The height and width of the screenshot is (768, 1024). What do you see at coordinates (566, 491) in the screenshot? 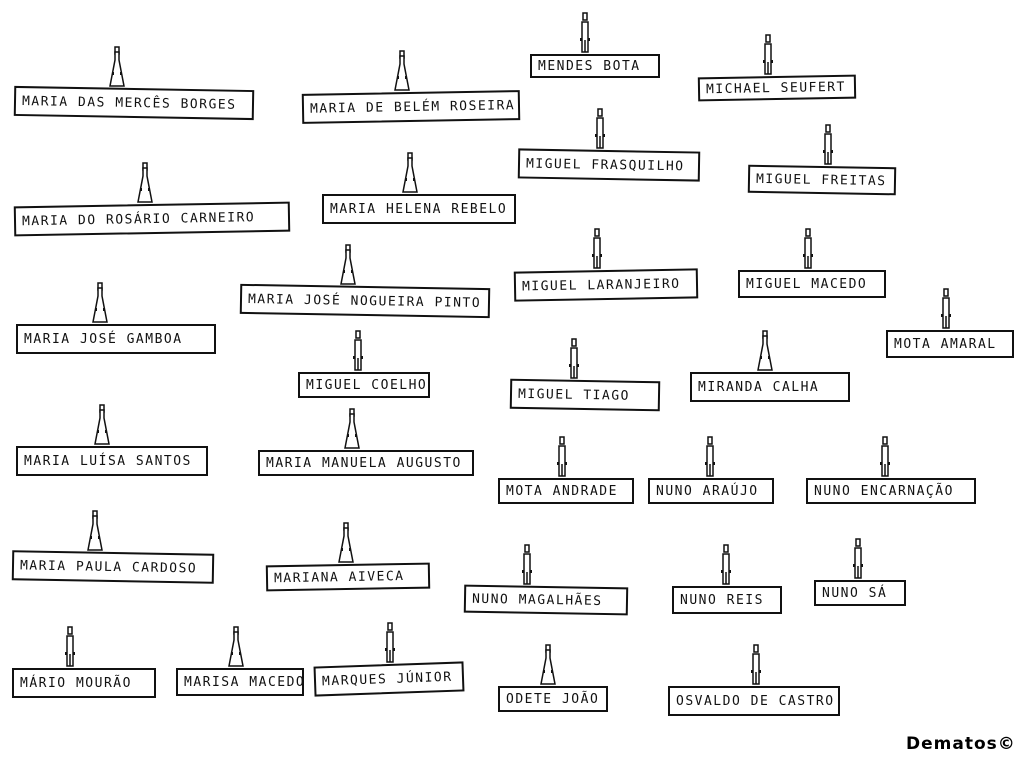
I see `name-plate: Mota Andrade` at bounding box center [566, 491].